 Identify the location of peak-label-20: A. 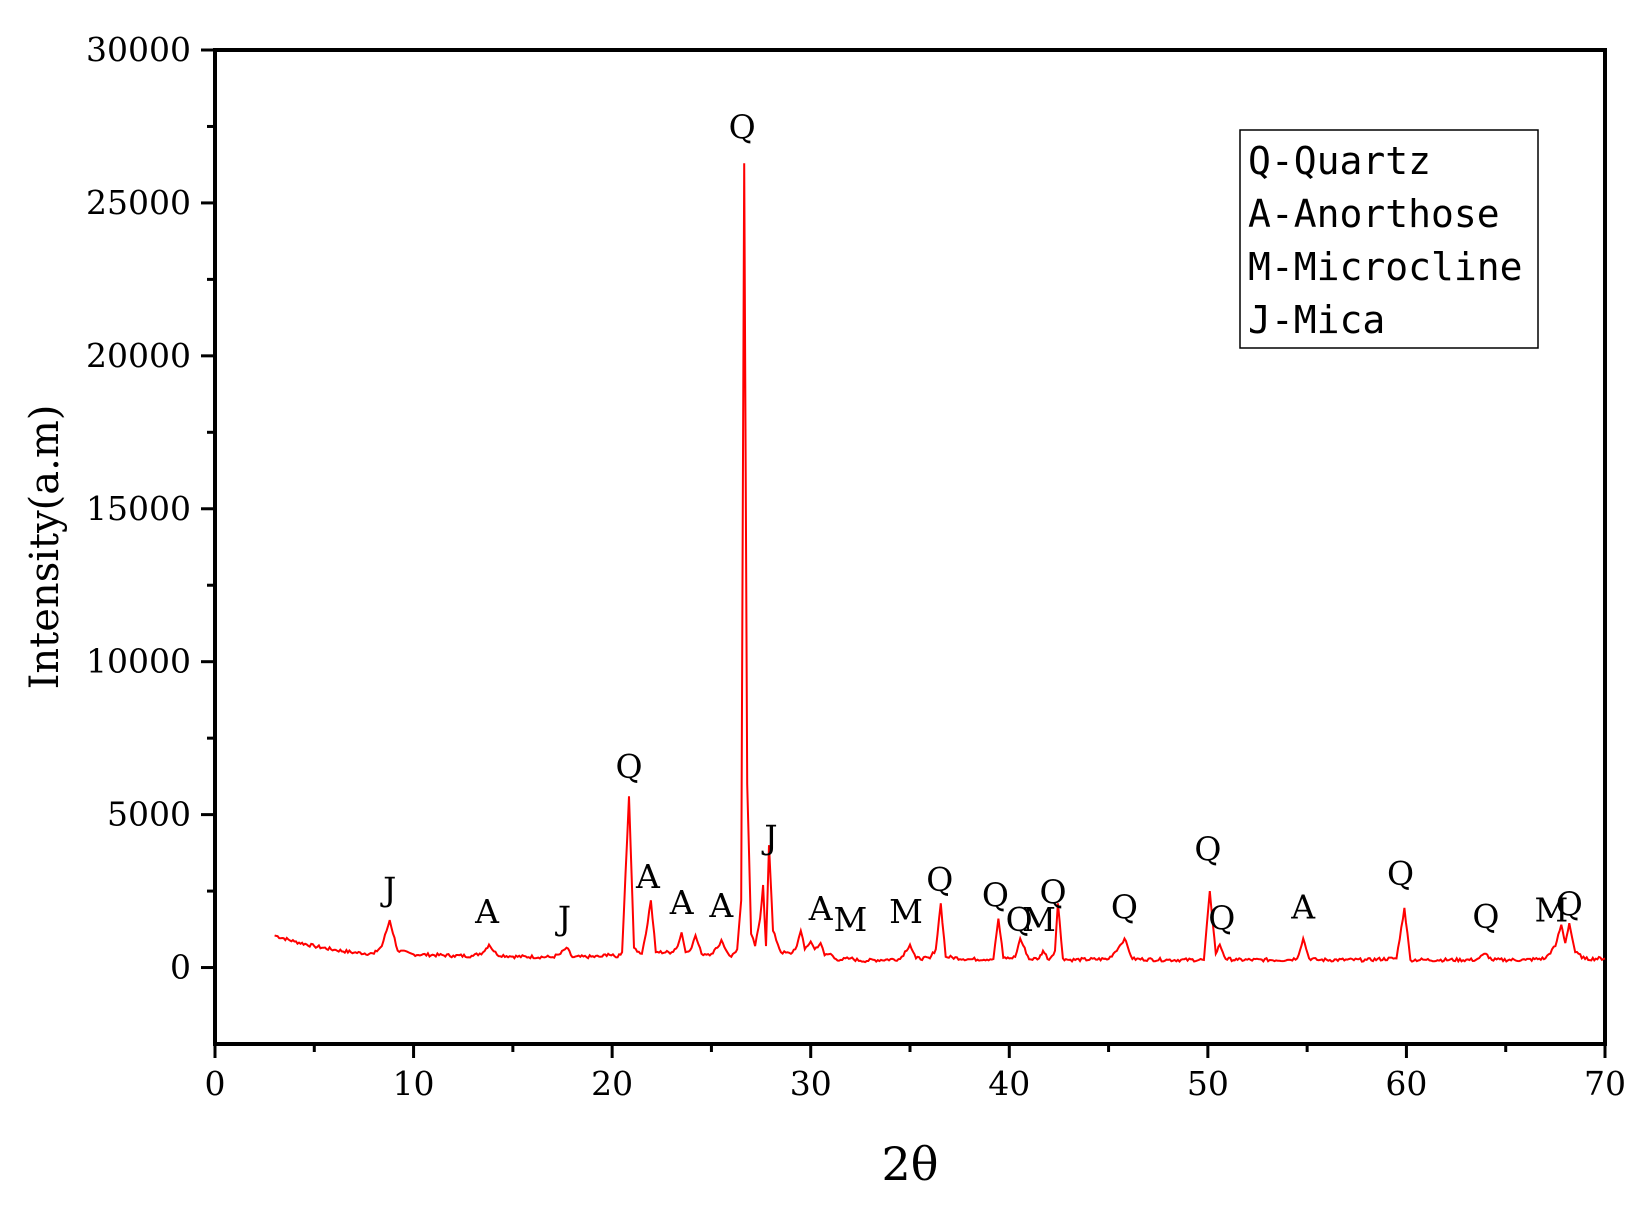
(1303, 907).